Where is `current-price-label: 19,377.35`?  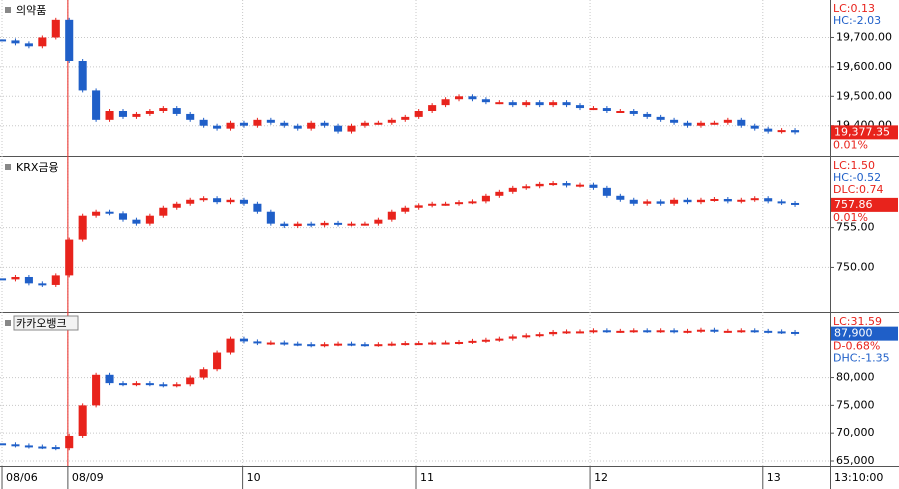
current-price-label: 19,377.35 is located at coordinates (862, 131).